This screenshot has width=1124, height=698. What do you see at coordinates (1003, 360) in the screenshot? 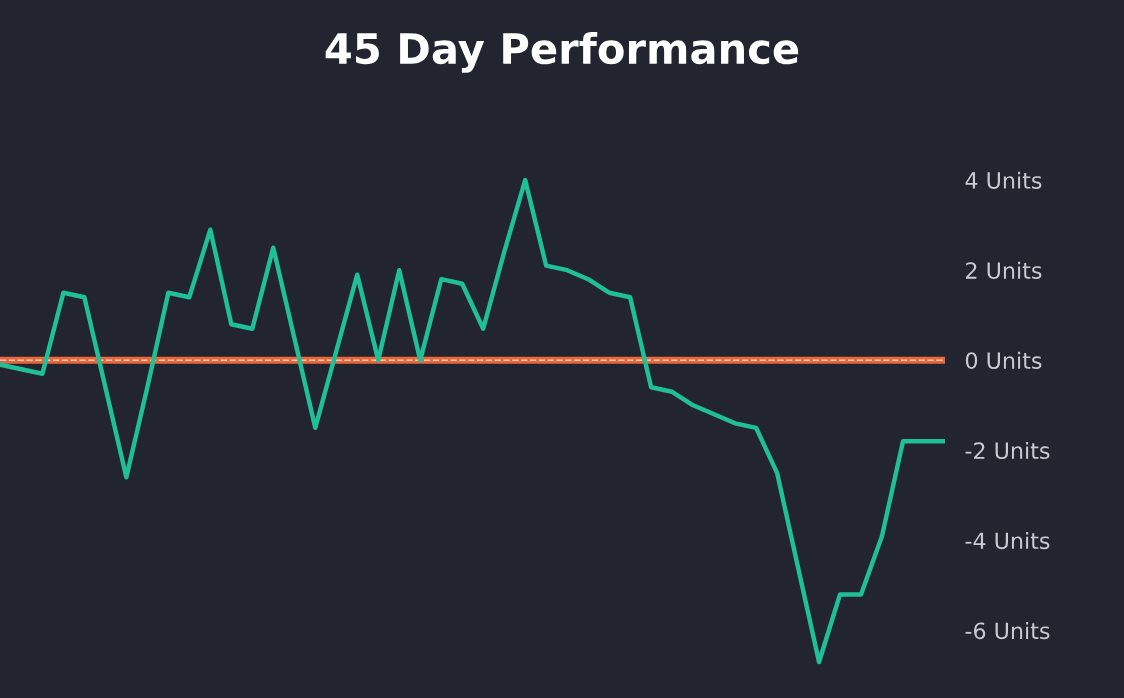
I see `y-tick-label: 0 Units` at bounding box center [1003, 360].